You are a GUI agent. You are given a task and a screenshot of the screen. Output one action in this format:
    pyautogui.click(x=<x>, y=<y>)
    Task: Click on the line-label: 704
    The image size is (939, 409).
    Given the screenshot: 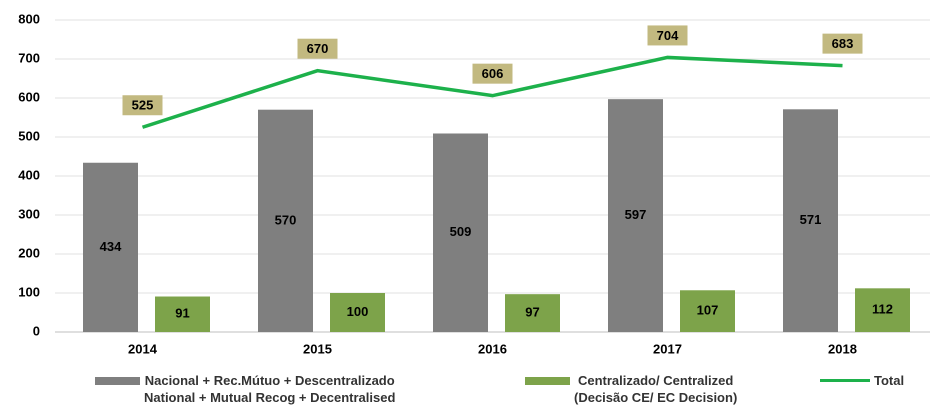 What is the action you would take?
    pyautogui.click(x=668, y=35)
    